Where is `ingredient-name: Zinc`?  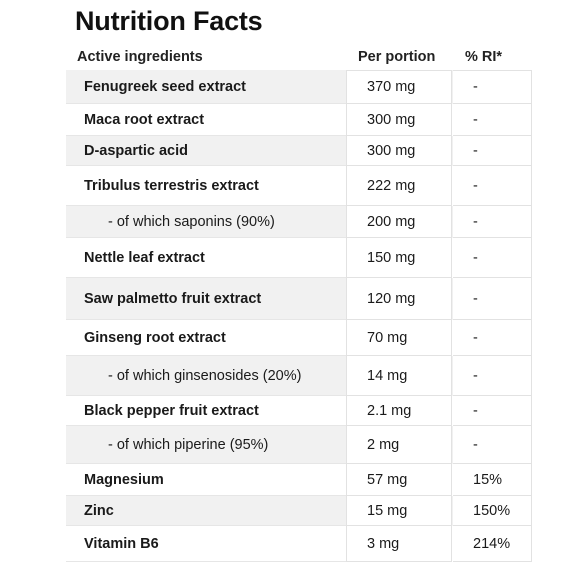
ingredient-name: Zinc is located at coordinates (99, 511).